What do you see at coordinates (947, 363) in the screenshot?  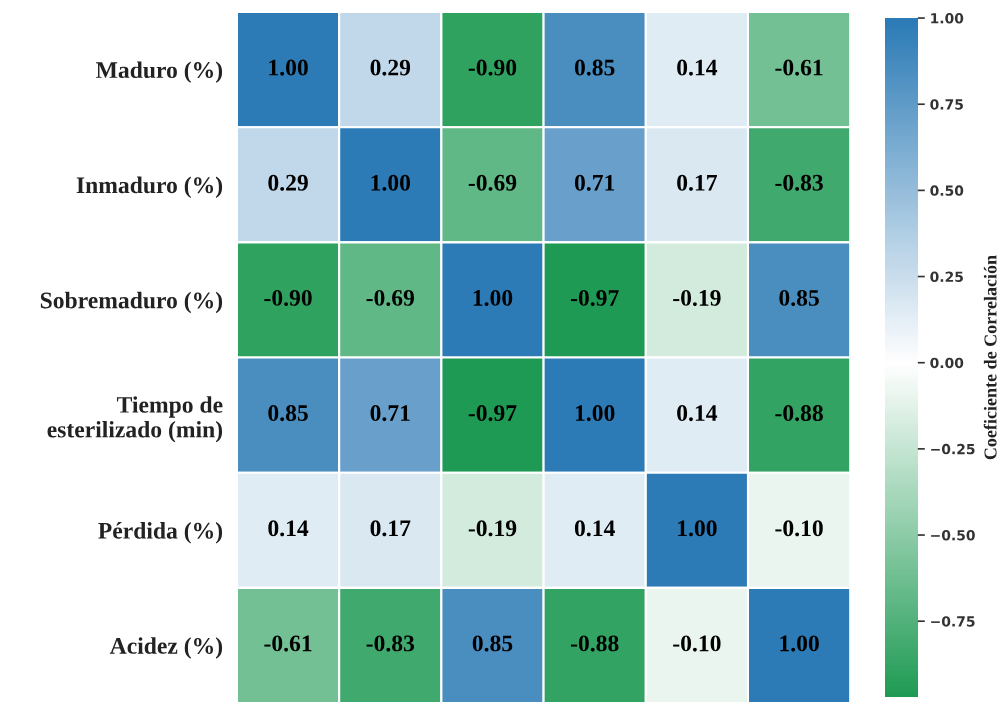 I see `color-bar-label: 0.00` at bounding box center [947, 363].